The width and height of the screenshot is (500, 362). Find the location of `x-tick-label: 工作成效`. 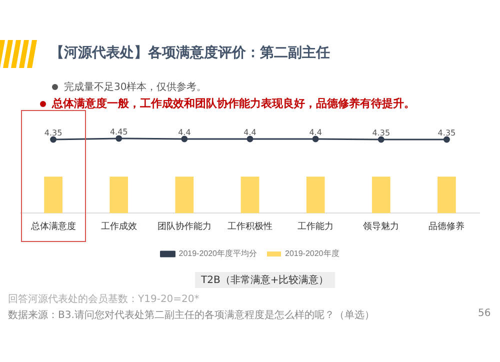

x-tick-label: 工作成效 is located at coordinates (118, 226).